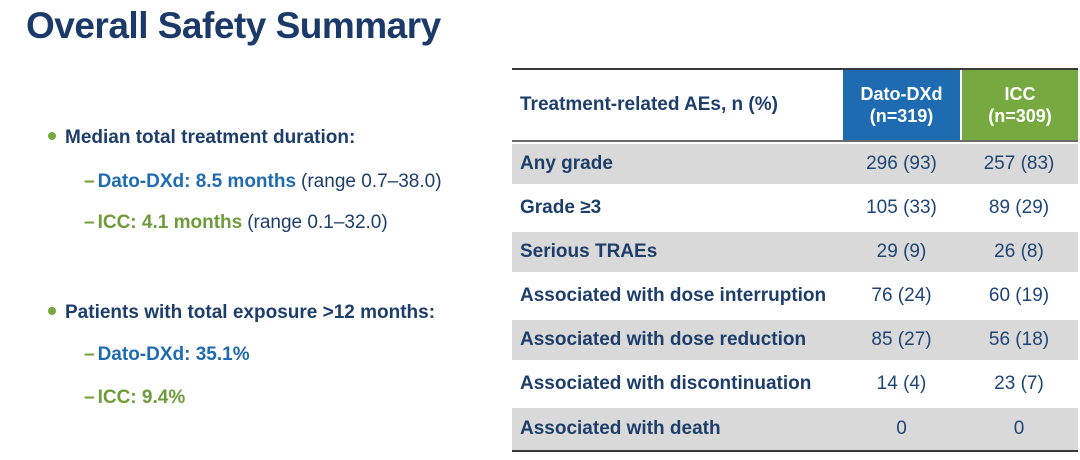  Describe the element at coordinates (795, 208) in the screenshot. I see `table-row: Grade ≥3 105 (33) 89 (29)` at that location.